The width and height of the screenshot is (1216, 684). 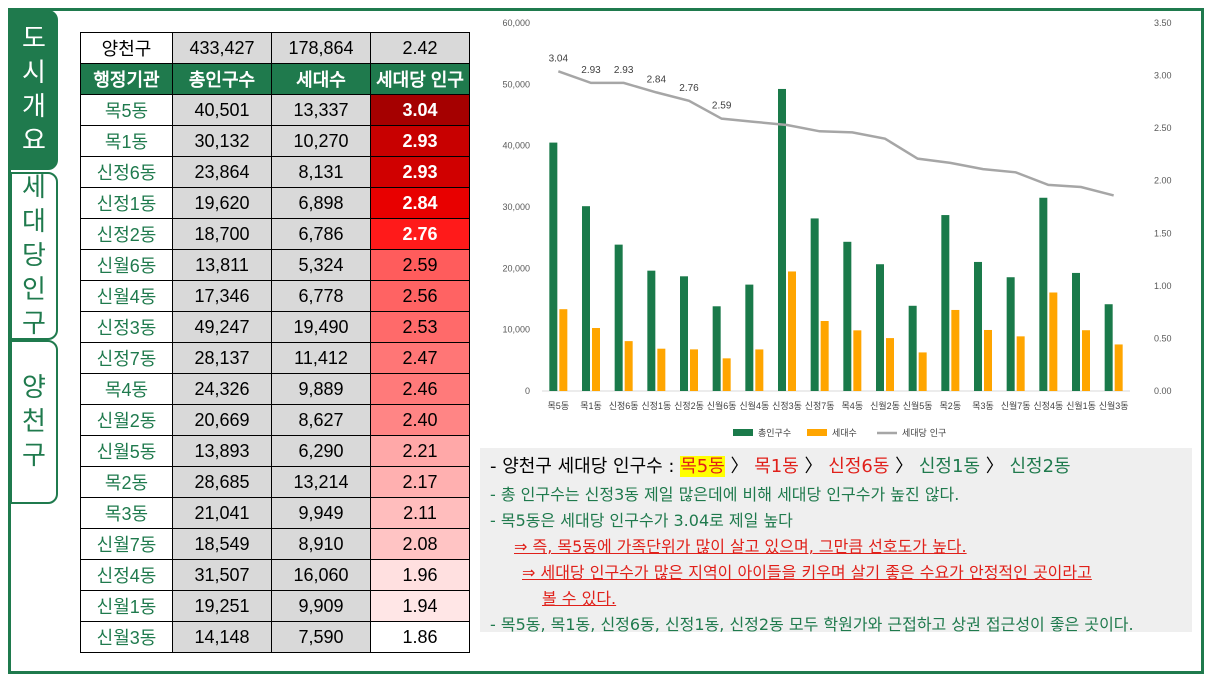 I want to click on table-row: 목2동 28,685 13,214 2.17, so click(x=275, y=482).